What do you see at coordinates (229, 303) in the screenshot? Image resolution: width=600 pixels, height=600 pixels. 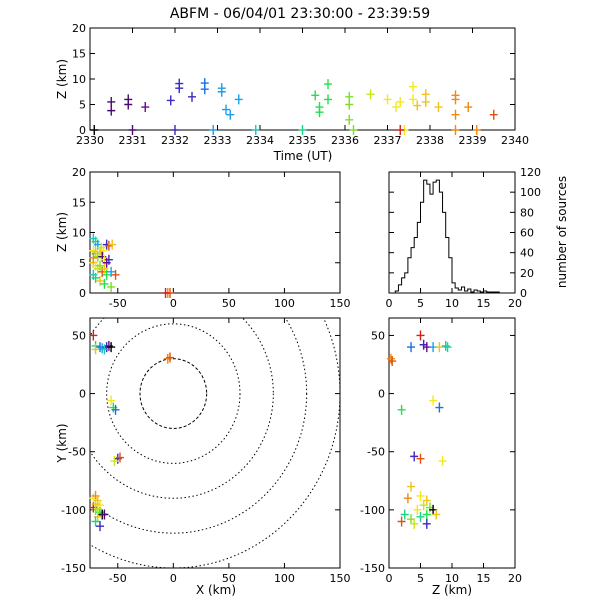 I see `xz-xtick-label: 50` at bounding box center [229, 303].